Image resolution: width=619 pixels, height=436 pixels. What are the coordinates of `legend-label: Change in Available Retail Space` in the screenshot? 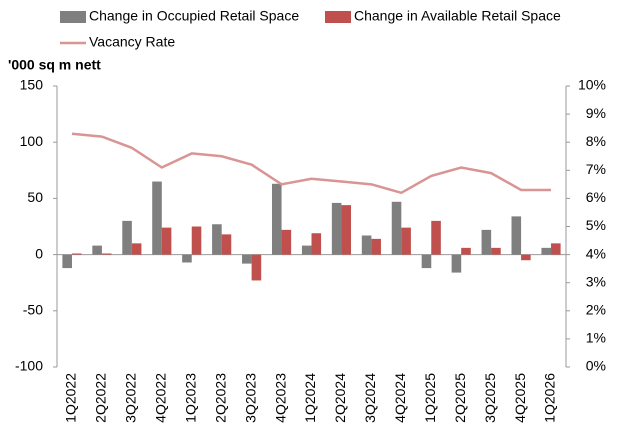 It's located at (457, 16).